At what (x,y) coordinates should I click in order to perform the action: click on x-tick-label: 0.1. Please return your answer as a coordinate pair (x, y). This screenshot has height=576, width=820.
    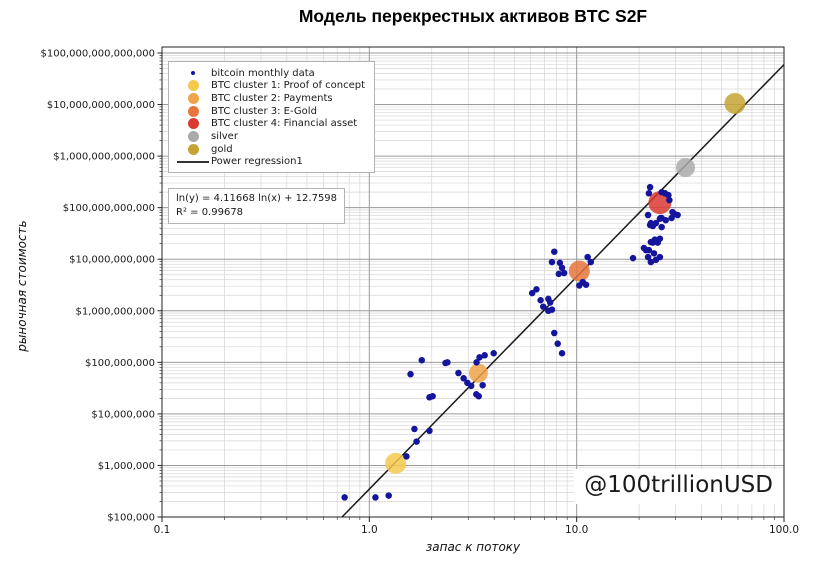
    Looking at the image, I should click on (162, 530).